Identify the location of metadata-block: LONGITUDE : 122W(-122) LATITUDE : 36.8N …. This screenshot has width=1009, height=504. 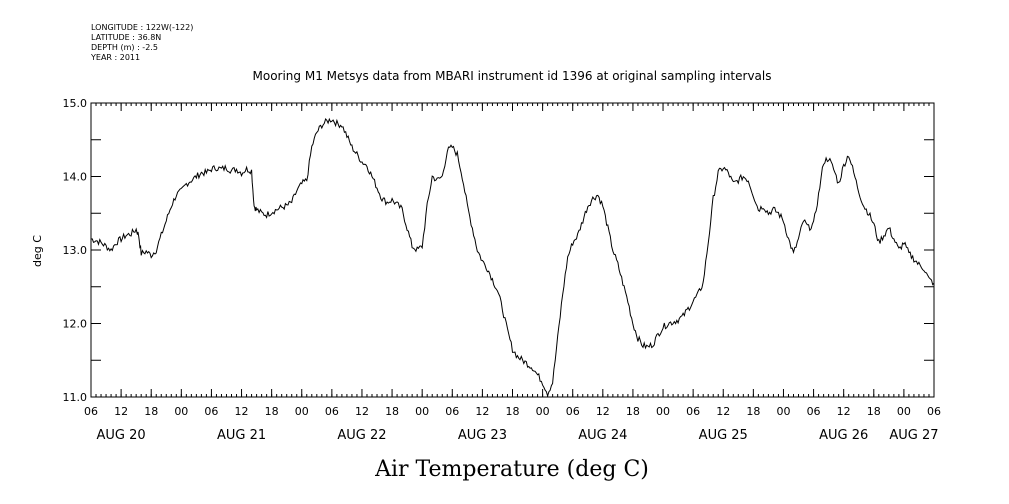
(141, 42).